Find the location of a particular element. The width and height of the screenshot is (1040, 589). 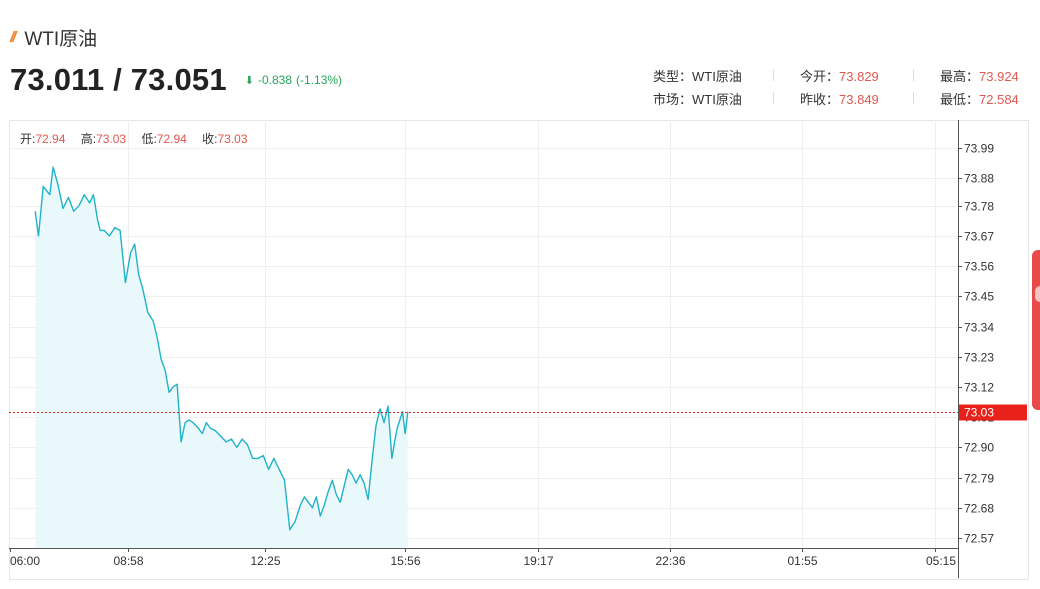

stat-high-label: 最高： is located at coordinates (960, 76).